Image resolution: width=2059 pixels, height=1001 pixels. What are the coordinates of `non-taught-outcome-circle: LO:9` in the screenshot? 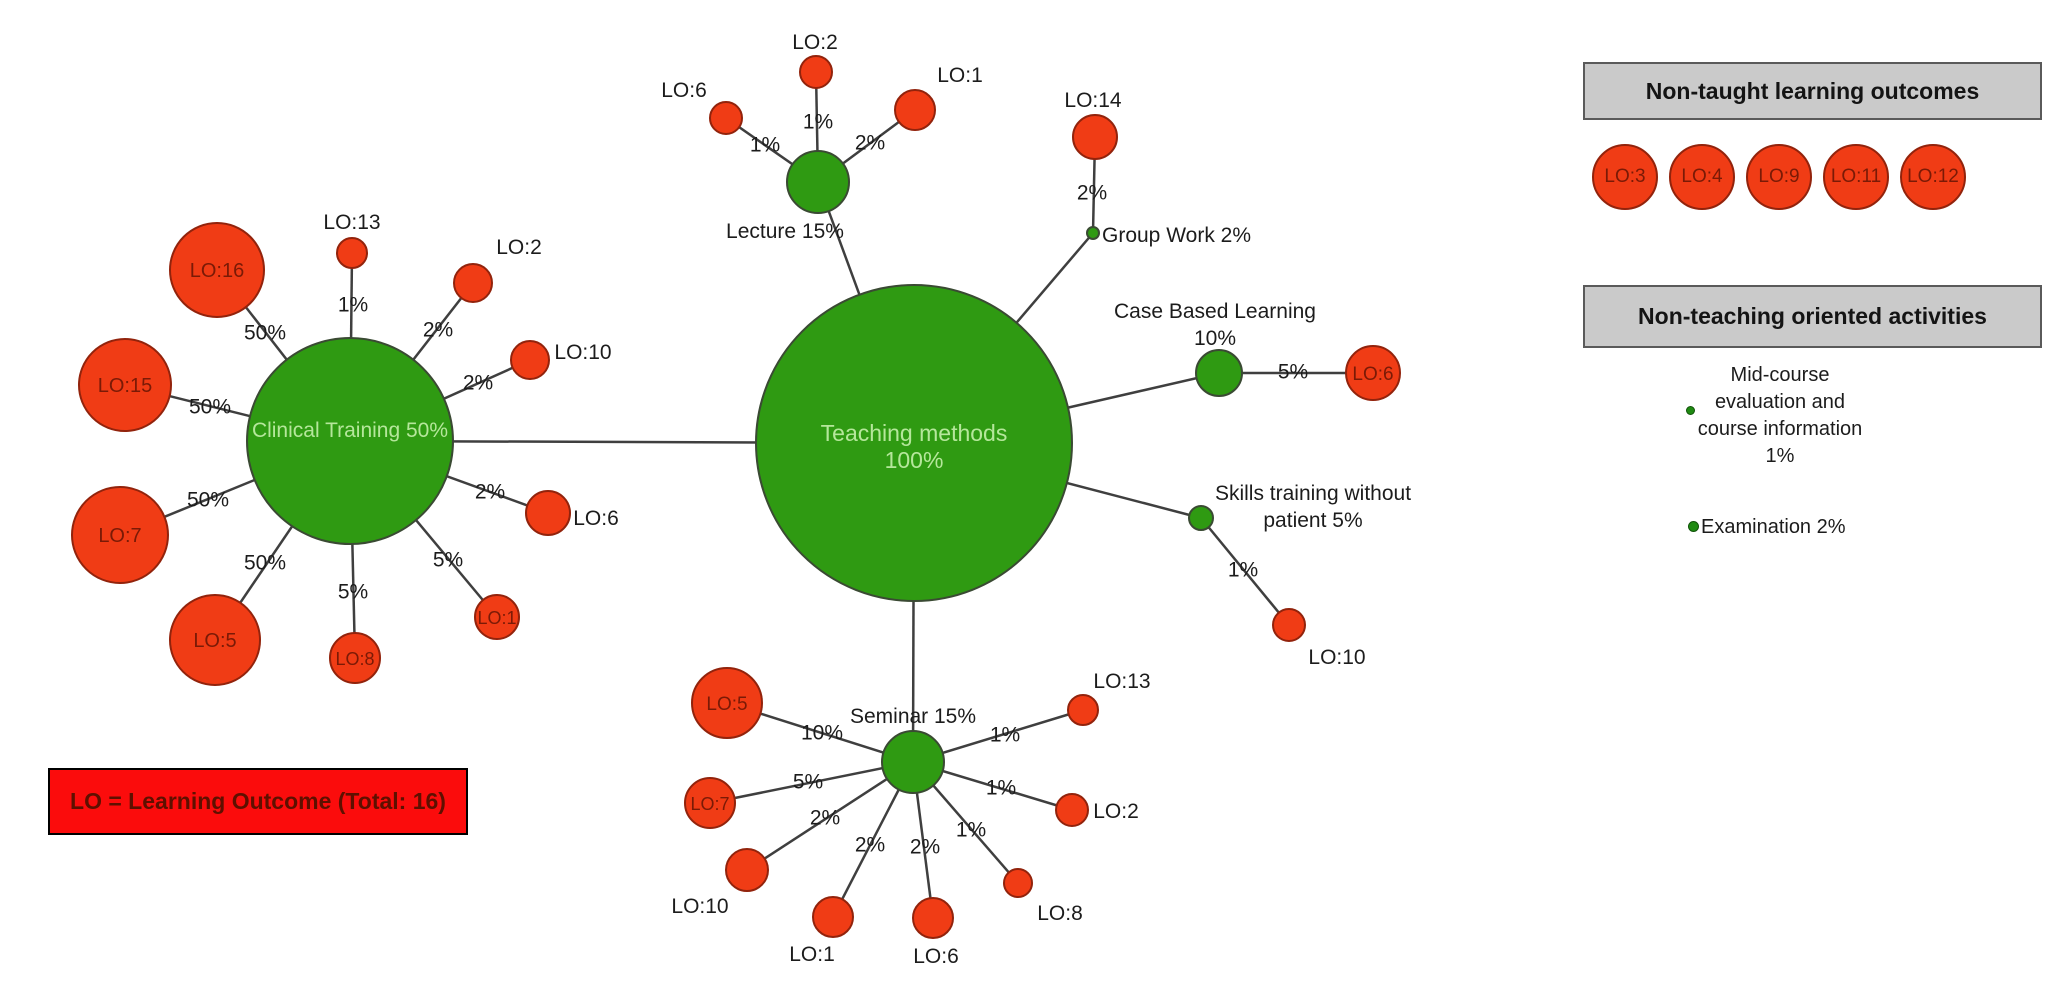 It's located at (1779, 177).